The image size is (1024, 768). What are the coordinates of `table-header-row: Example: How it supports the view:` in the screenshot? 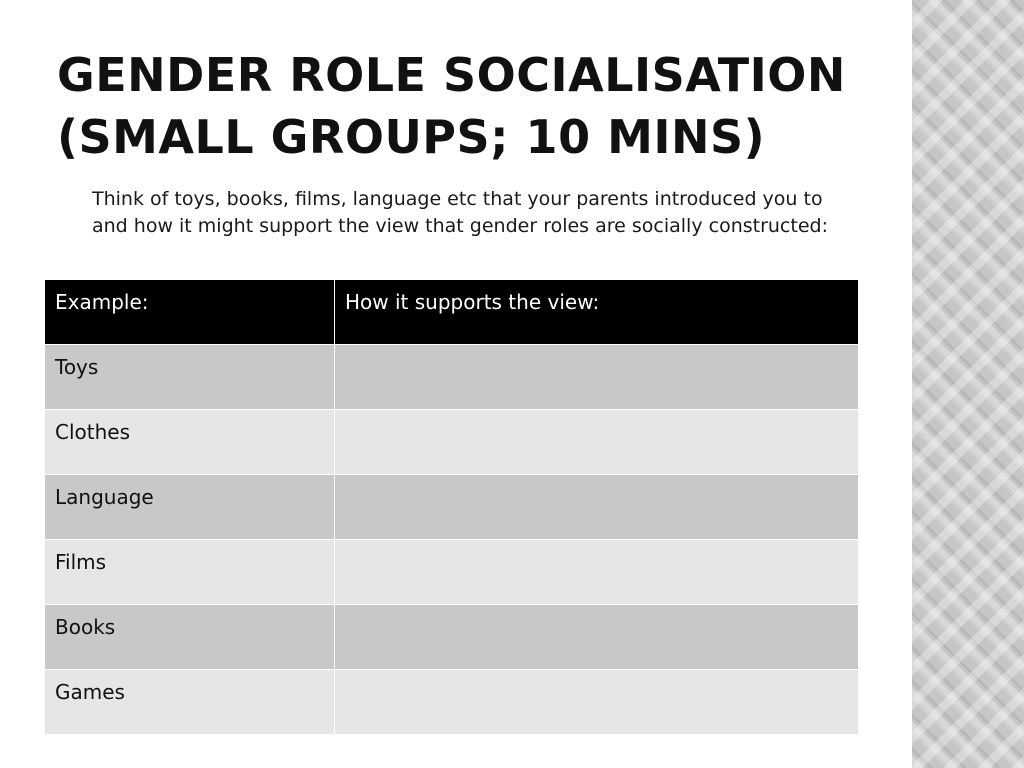 It's located at (451, 312).